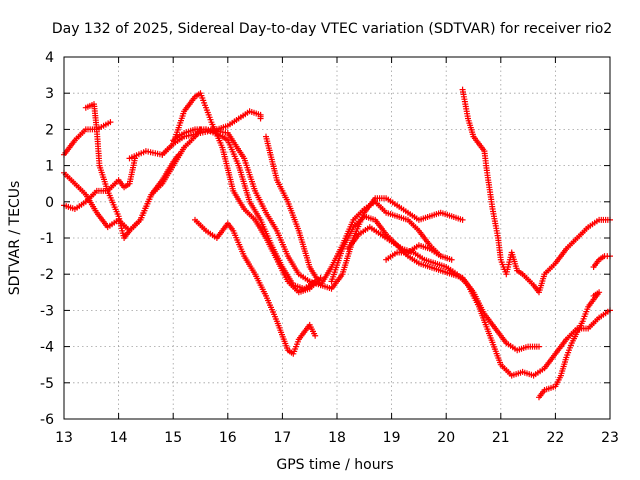  I want to click on y-tick-label: 1, so click(49, 167).